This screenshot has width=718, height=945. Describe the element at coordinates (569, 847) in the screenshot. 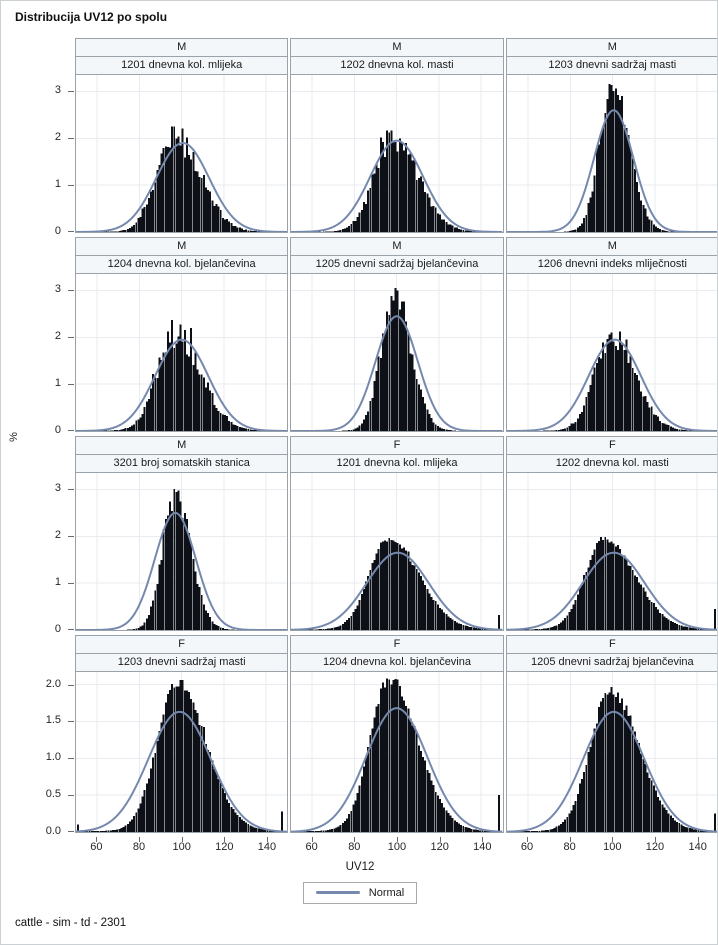

I see `x-tick-label: 80` at that location.